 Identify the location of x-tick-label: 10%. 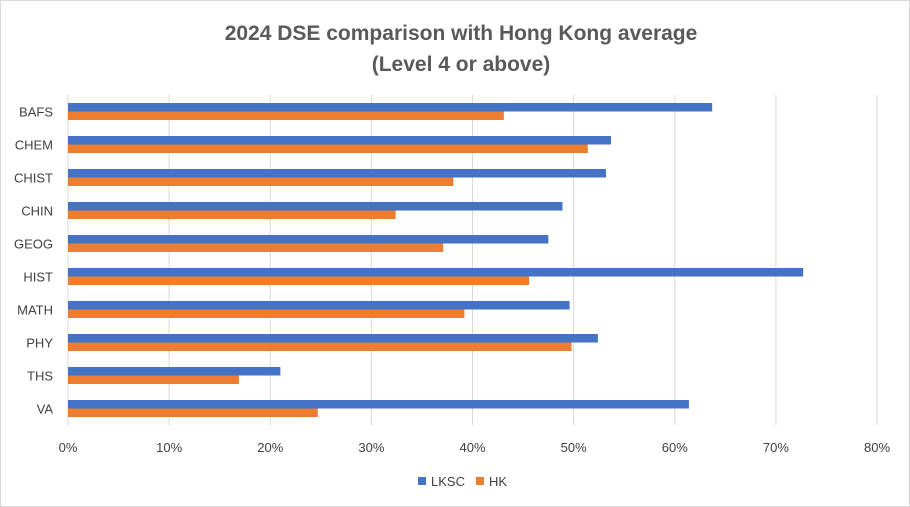
(169, 447).